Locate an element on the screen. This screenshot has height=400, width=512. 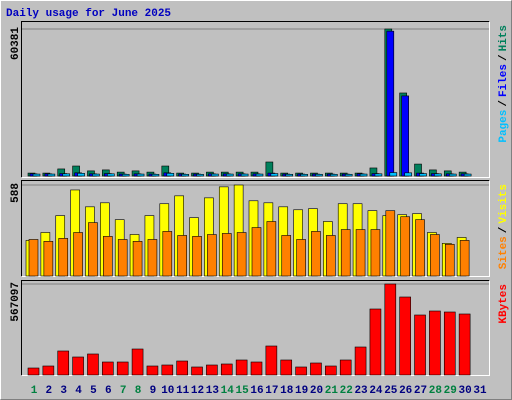
x-tick-label: 31 is located at coordinates (480, 391).